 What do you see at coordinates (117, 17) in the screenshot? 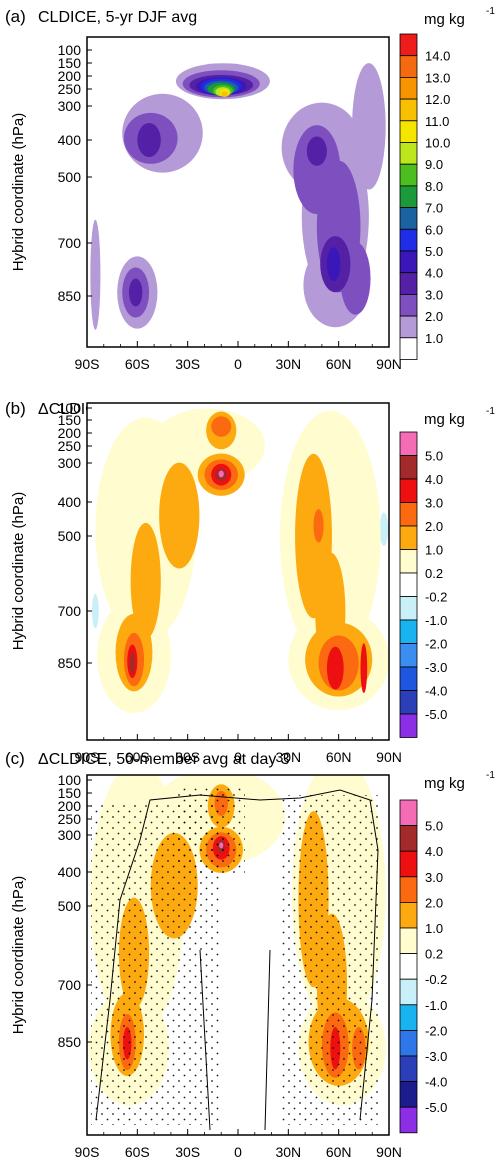
I see `panel-a-title: CLDICE, 5-yr DJF avg` at bounding box center [117, 17].